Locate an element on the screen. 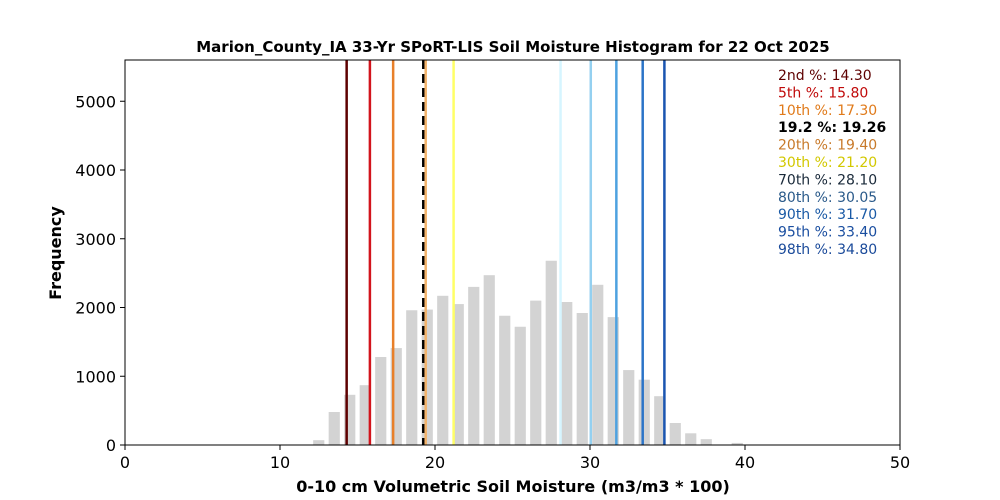 The height and width of the screenshot is (500, 1000). y-tick-label: 4000 is located at coordinates (95, 170).